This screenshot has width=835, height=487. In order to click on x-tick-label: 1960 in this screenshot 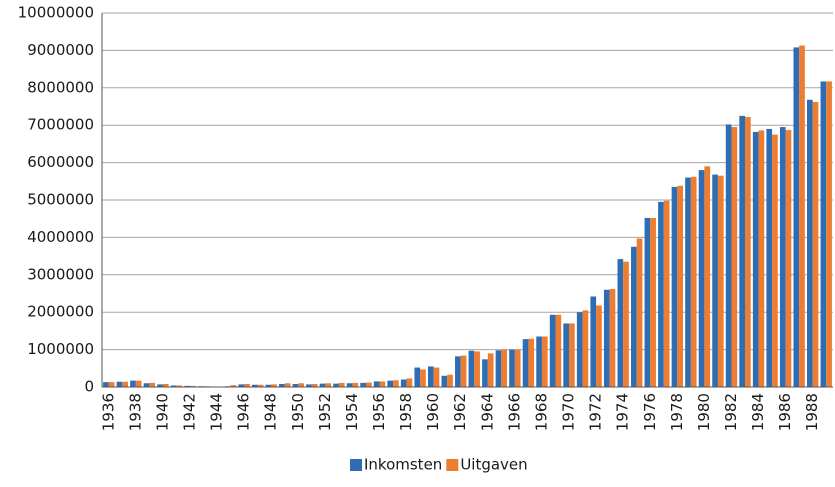, I will do `click(433, 412)`.